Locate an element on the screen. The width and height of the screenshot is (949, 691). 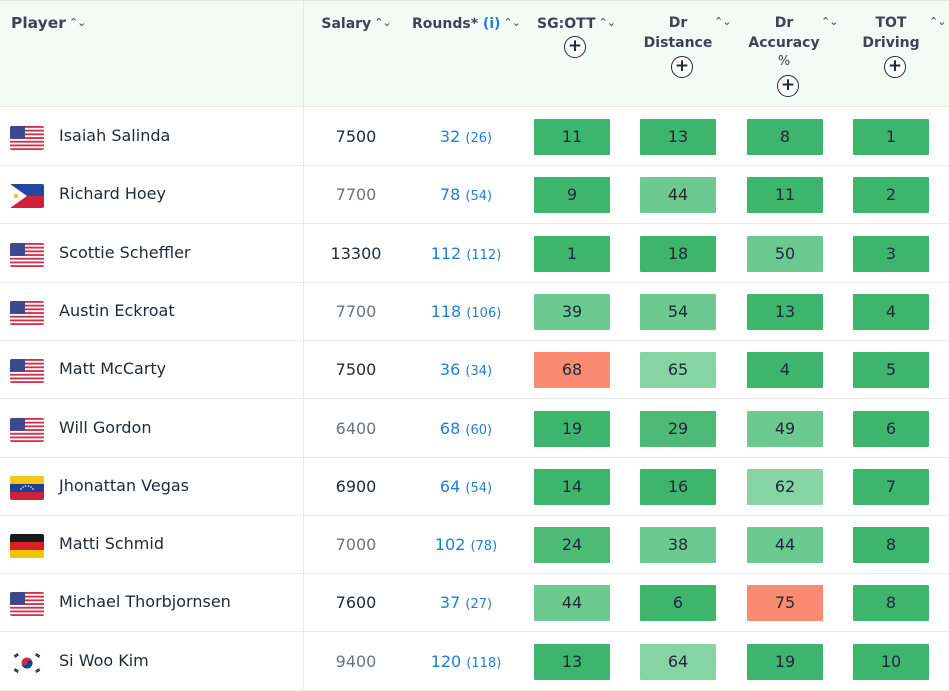
table-row: Will Gordon 6400 68 (60) 19 29 49 6 is located at coordinates (474, 428).